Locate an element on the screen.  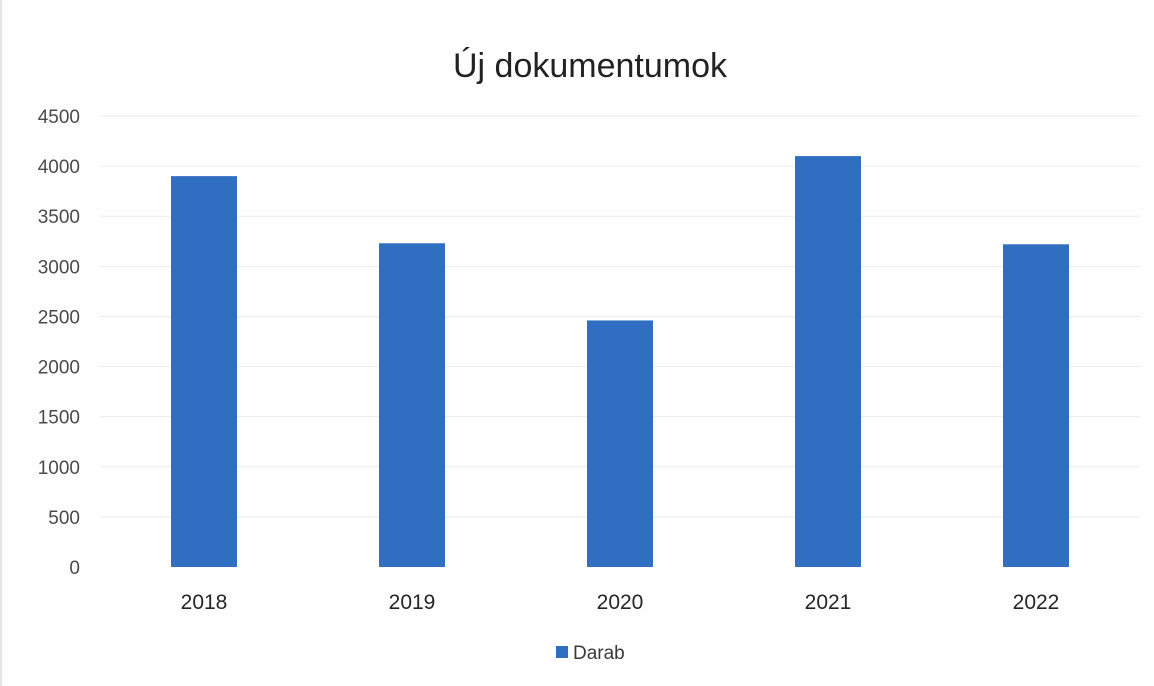
y-tick-label: 2000 is located at coordinates (59, 368).